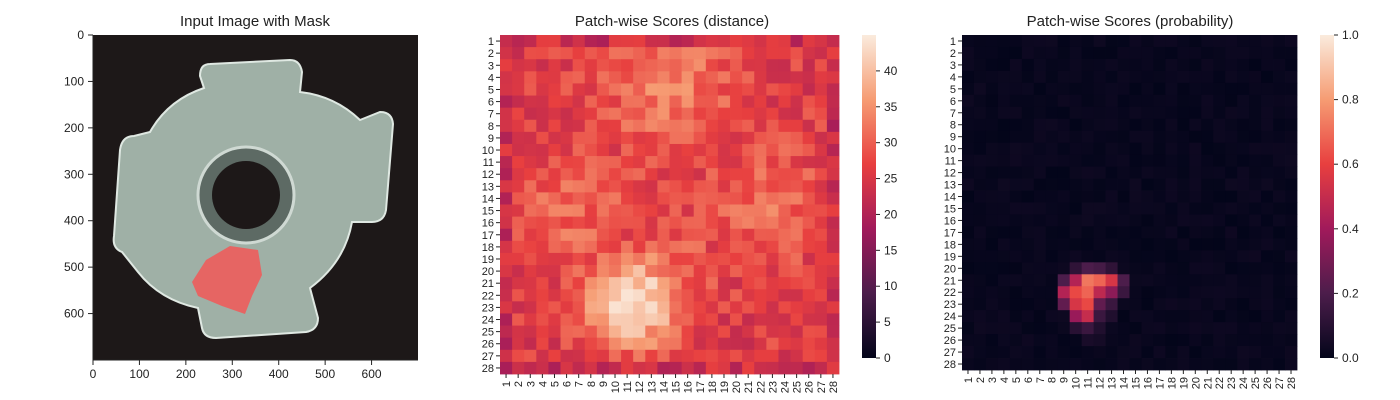 The image size is (1400, 400). What do you see at coordinates (1350, 164) in the screenshot?
I see `colorbar-tick-label: 0.6` at bounding box center [1350, 164].